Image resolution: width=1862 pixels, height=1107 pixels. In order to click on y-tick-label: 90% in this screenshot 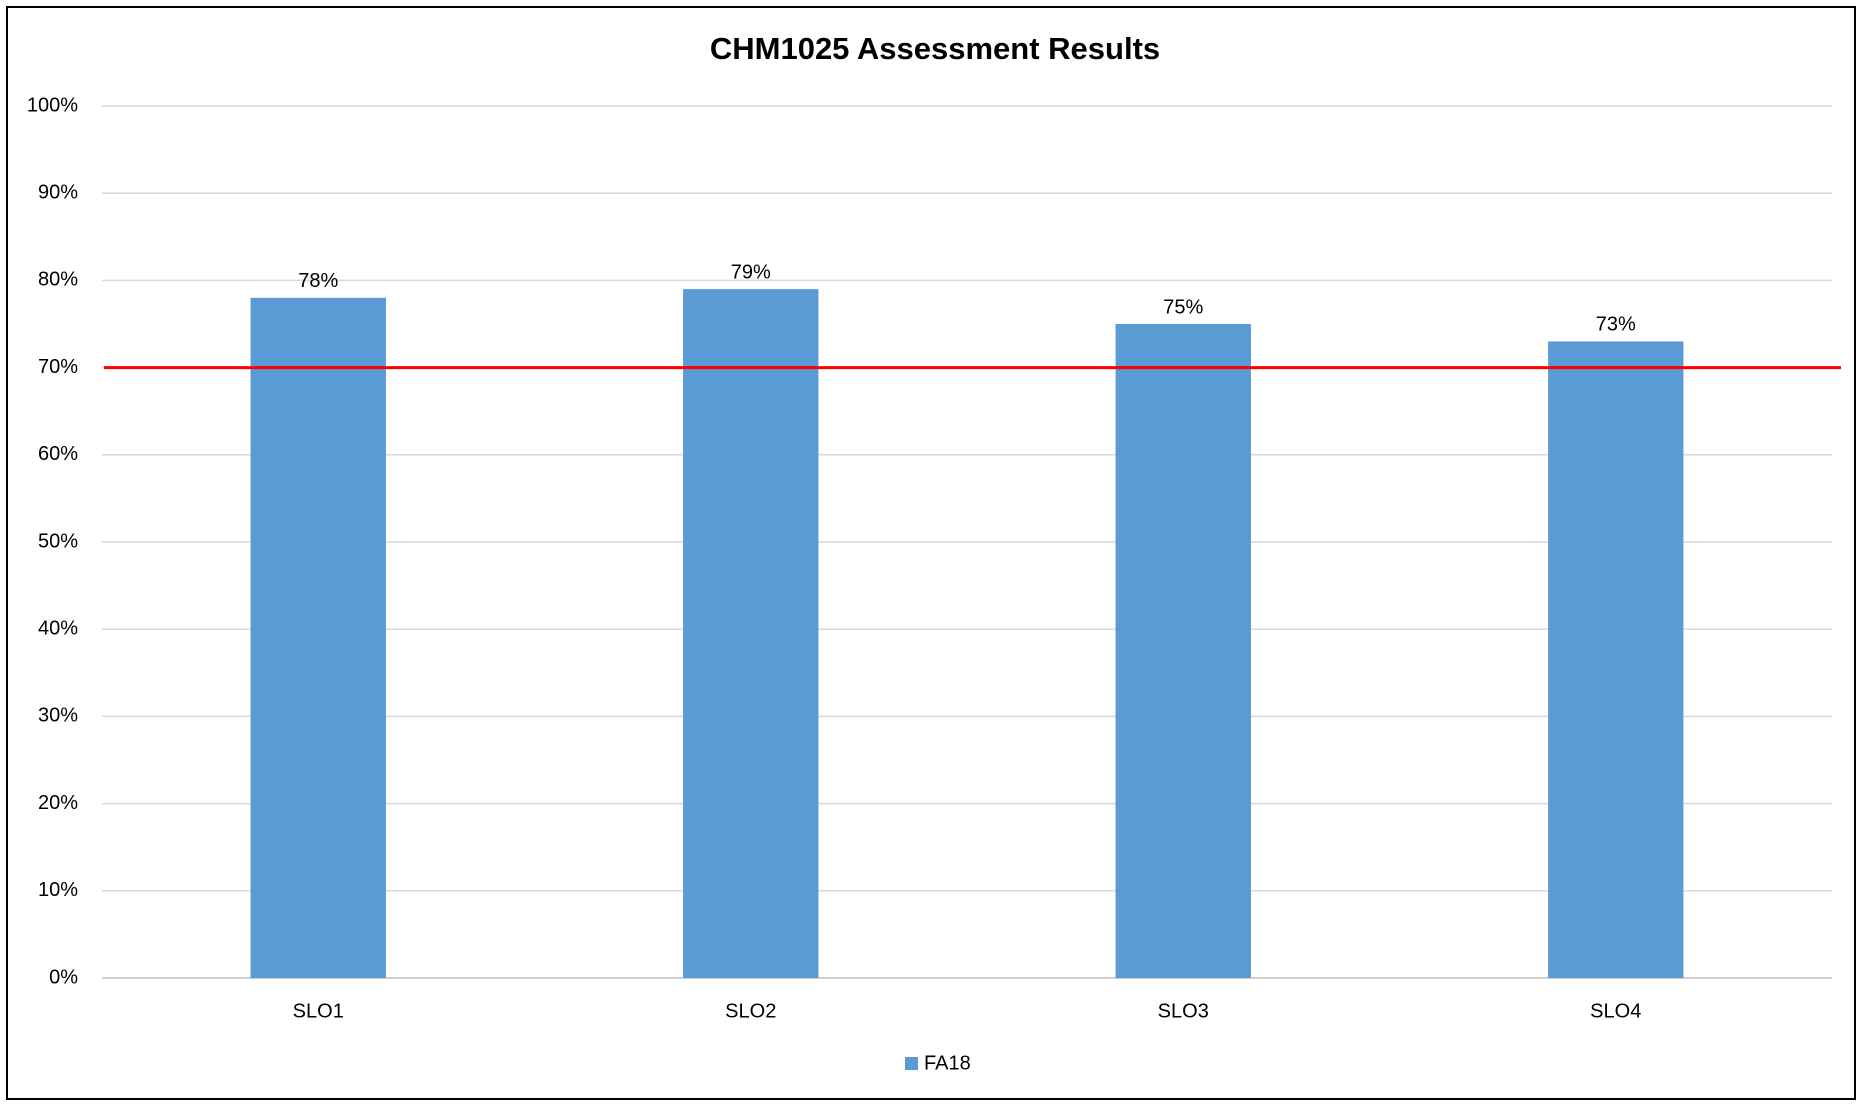, I will do `click(58, 192)`.